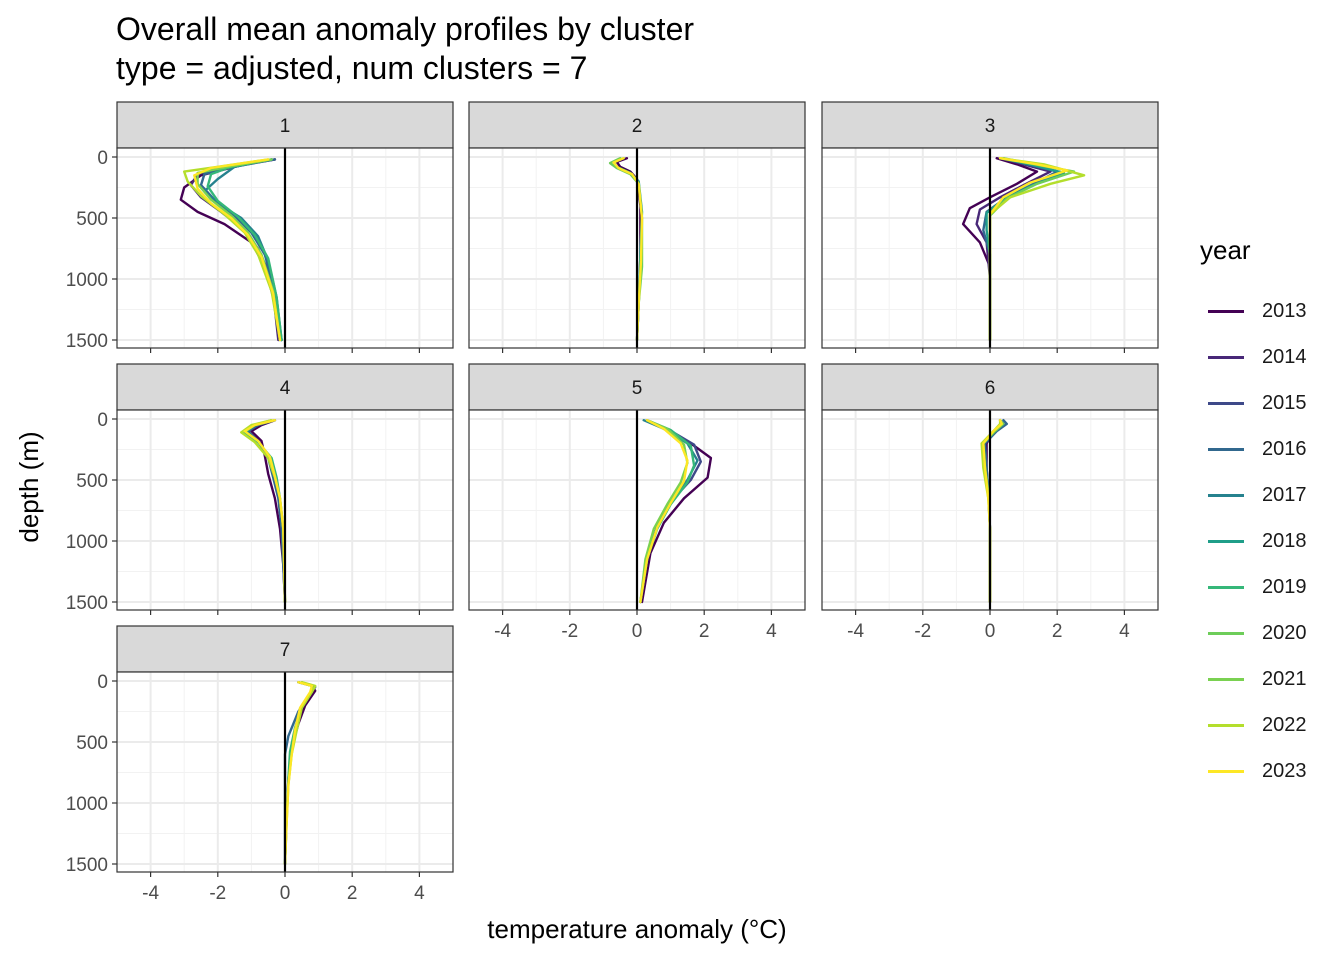  I want to click on chart-subtitle: type = adjusted, num clusters = 7, so click(352, 68).